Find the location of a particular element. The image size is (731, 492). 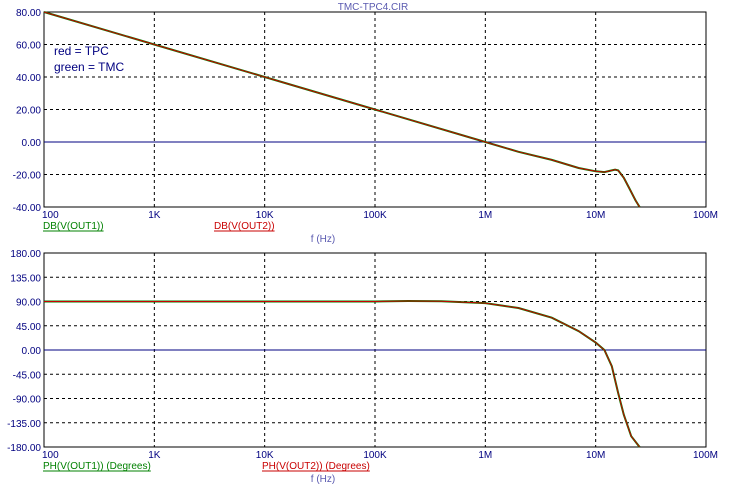

y-tick-label: 80.00 is located at coordinates (28, 13).